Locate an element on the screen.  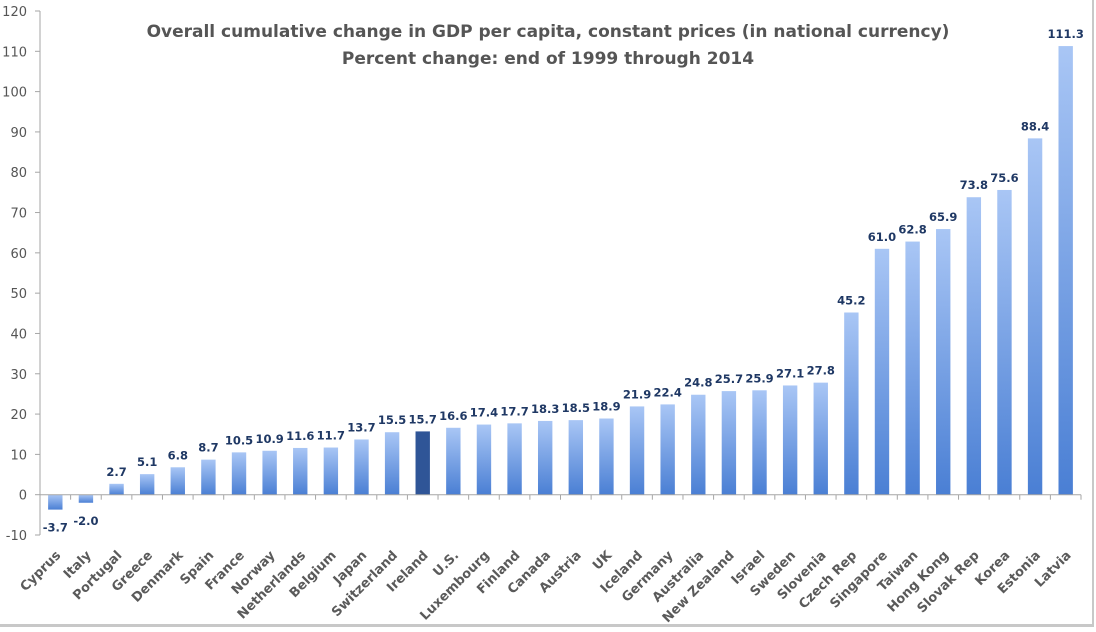
data-label: 62.8 is located at coordinates (912, 230).